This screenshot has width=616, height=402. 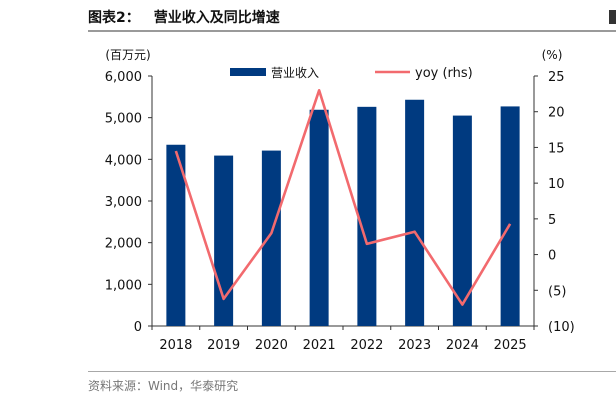 I want to click on x-tick-label: 2021, so click(x=319, y=345).